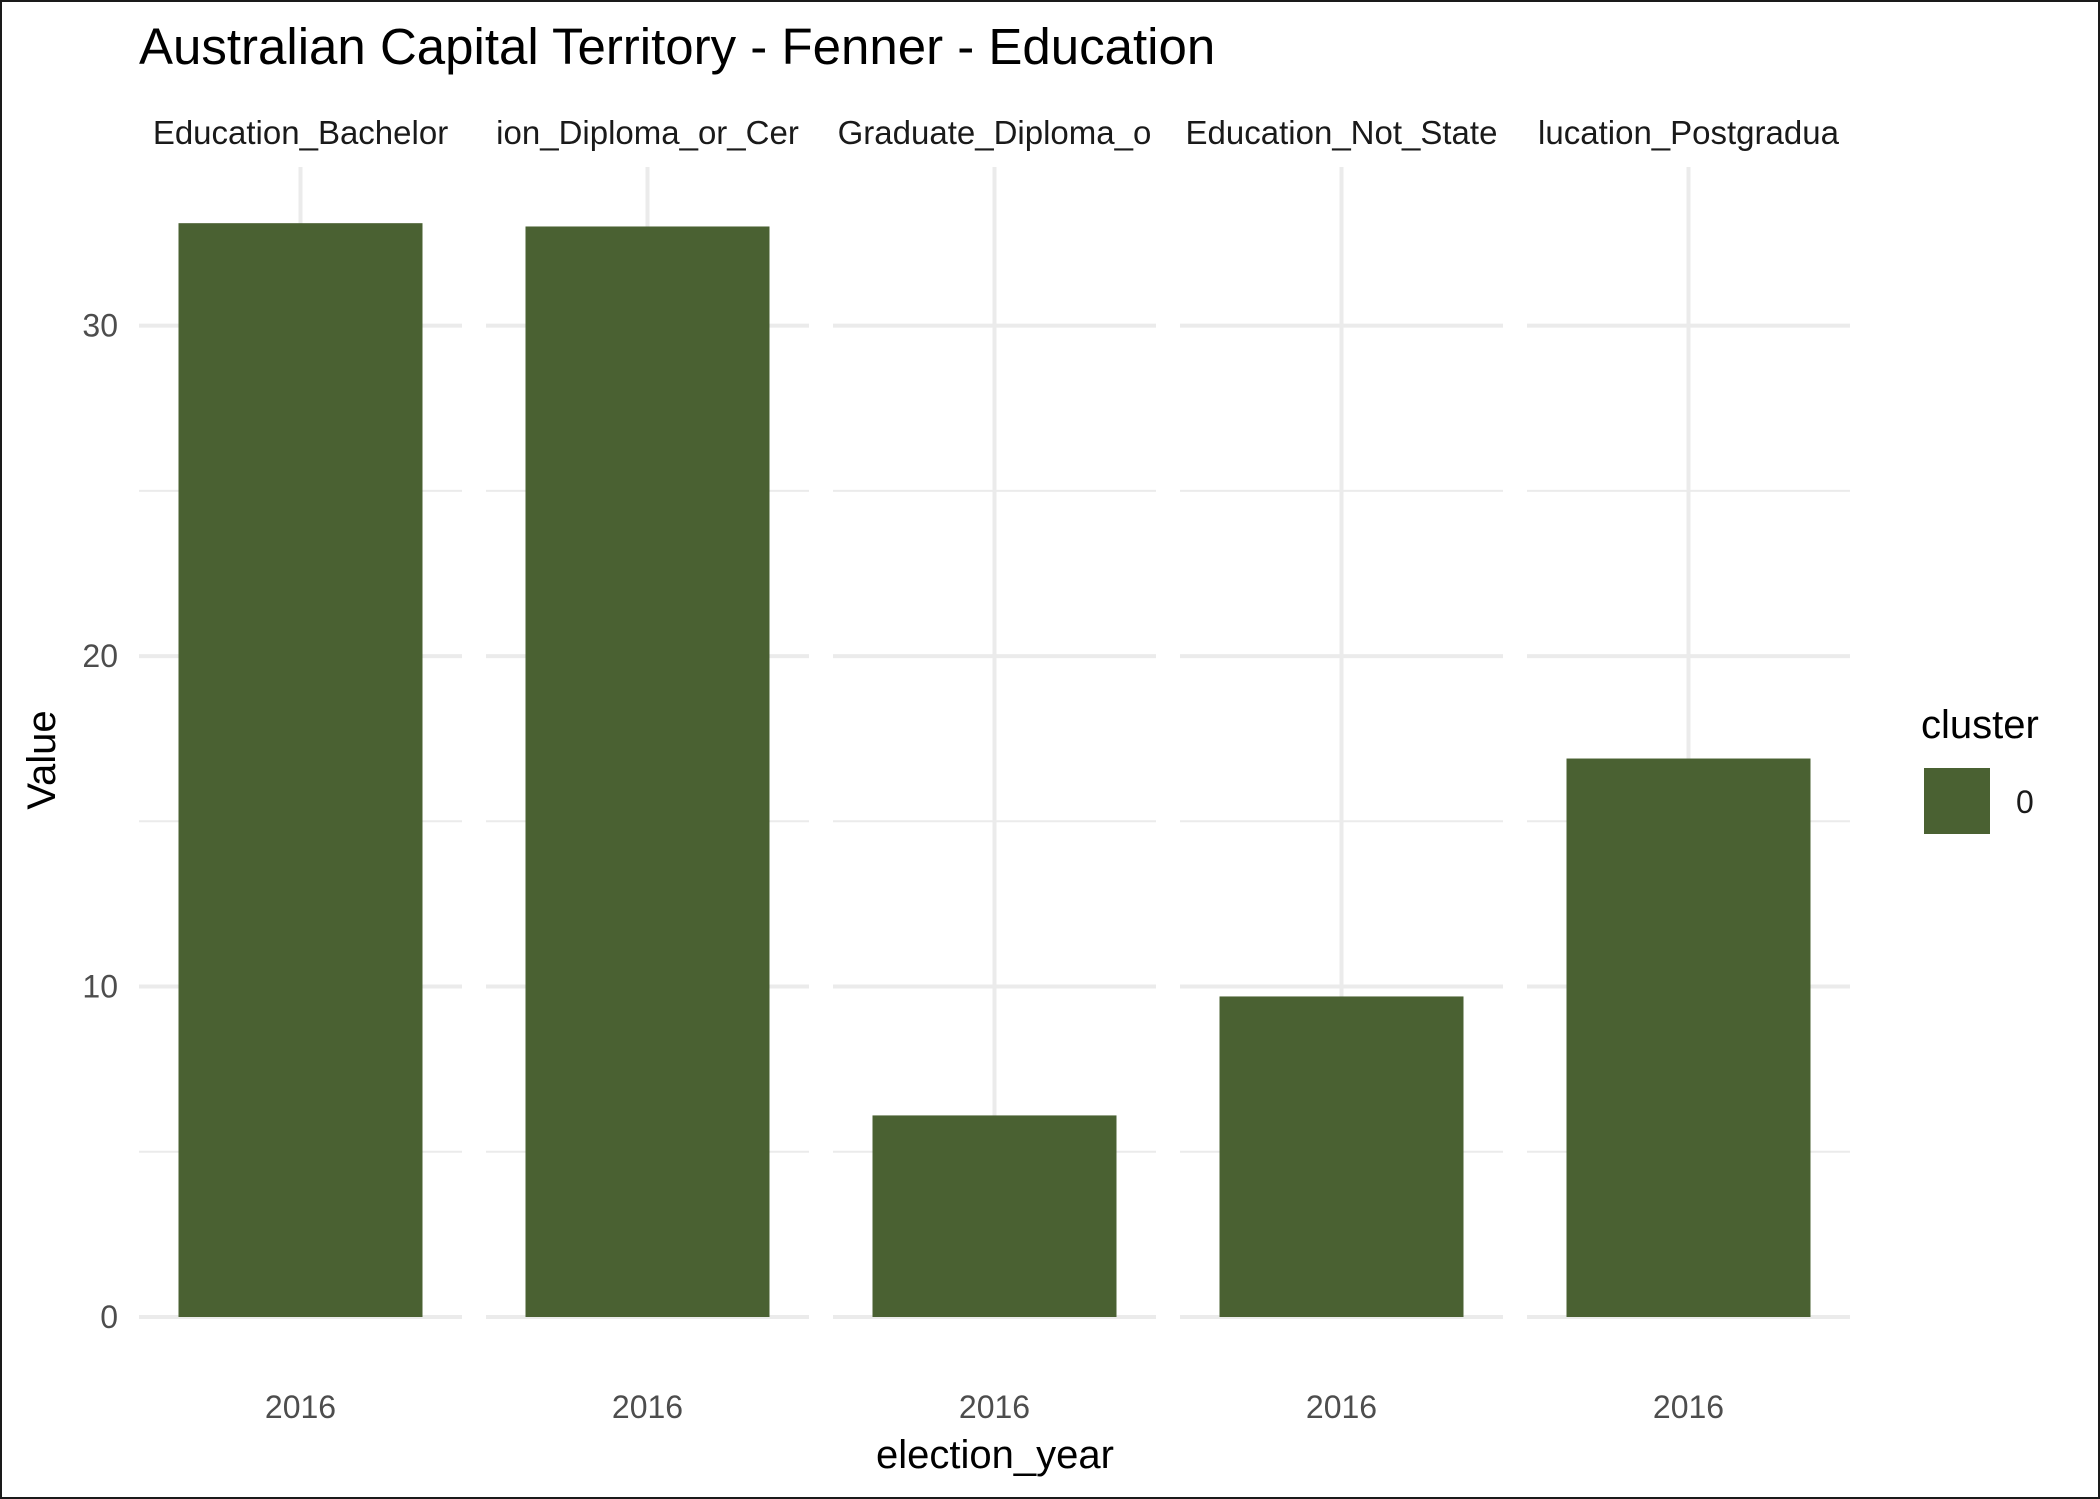  I want to click on y-tick-label: 20, so click(100, 656).